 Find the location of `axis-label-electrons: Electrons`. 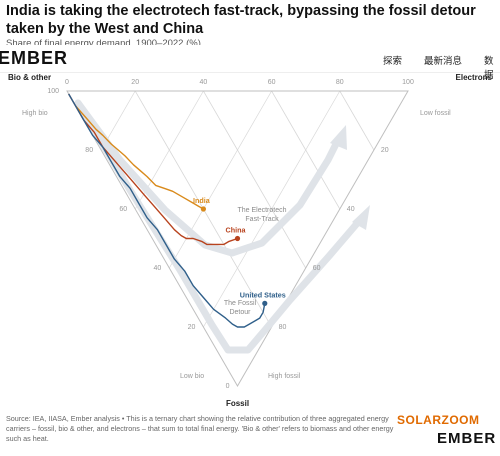

axis-label-electrons: Electrons is located at coordinates (474, 77).